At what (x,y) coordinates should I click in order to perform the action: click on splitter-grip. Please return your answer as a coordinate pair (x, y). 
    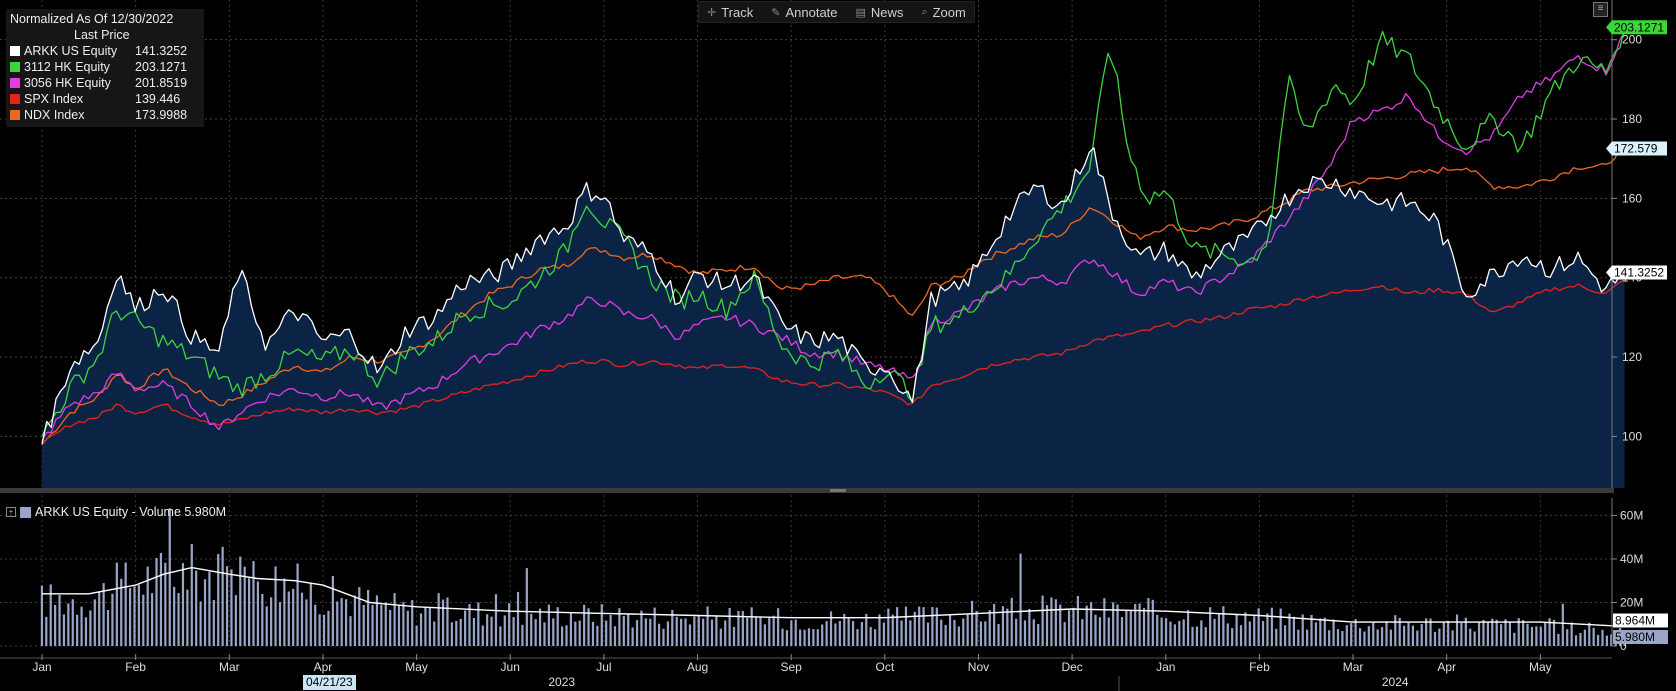
    Looking at the image, I should click on (838, 490).